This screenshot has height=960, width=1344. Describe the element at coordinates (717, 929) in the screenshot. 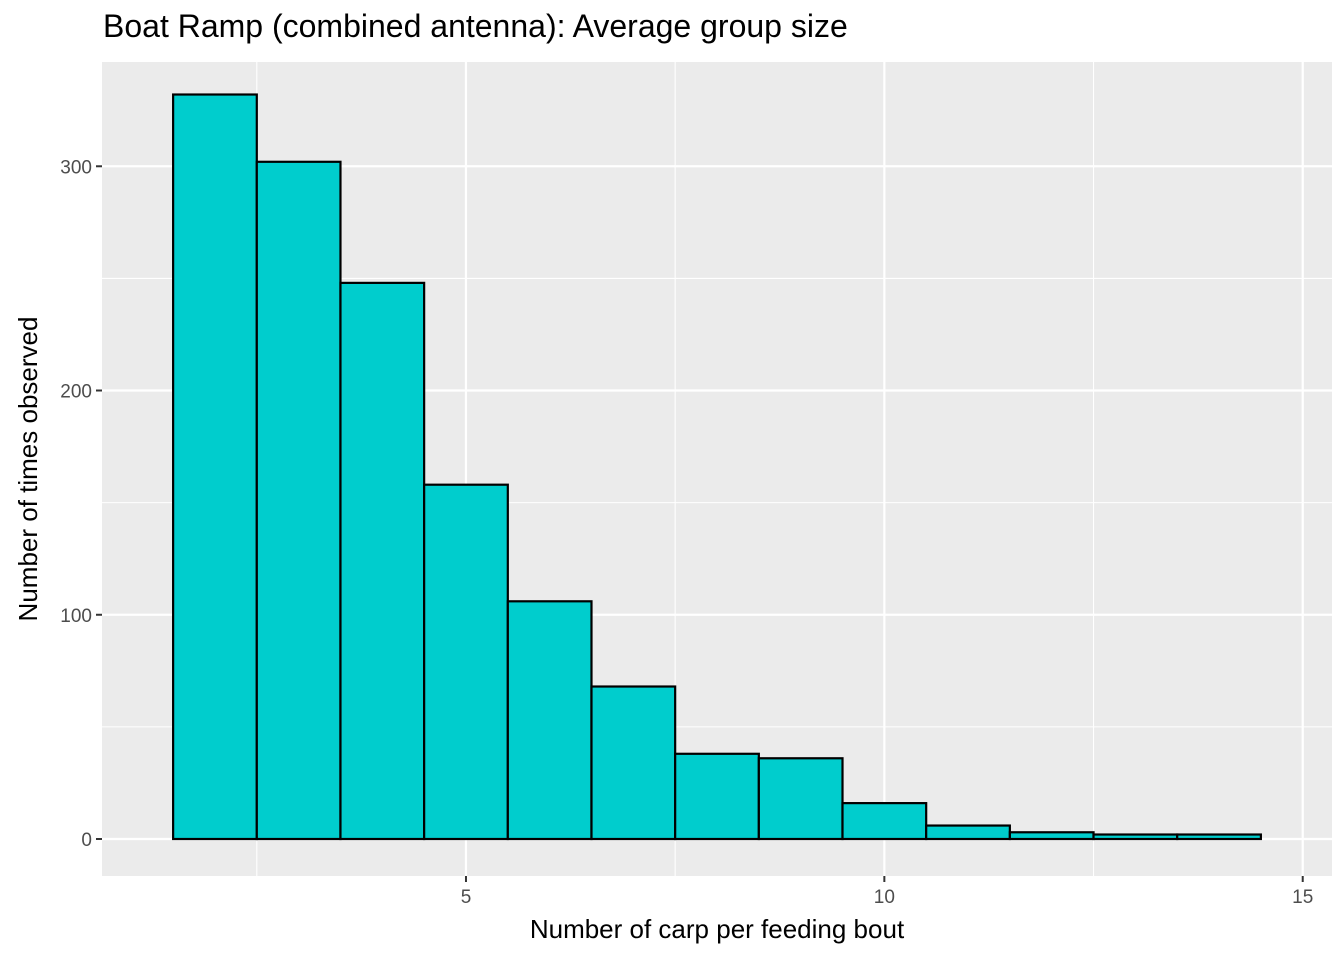

I see `x-axis-title: Number of carp per feeding bout` at that location.